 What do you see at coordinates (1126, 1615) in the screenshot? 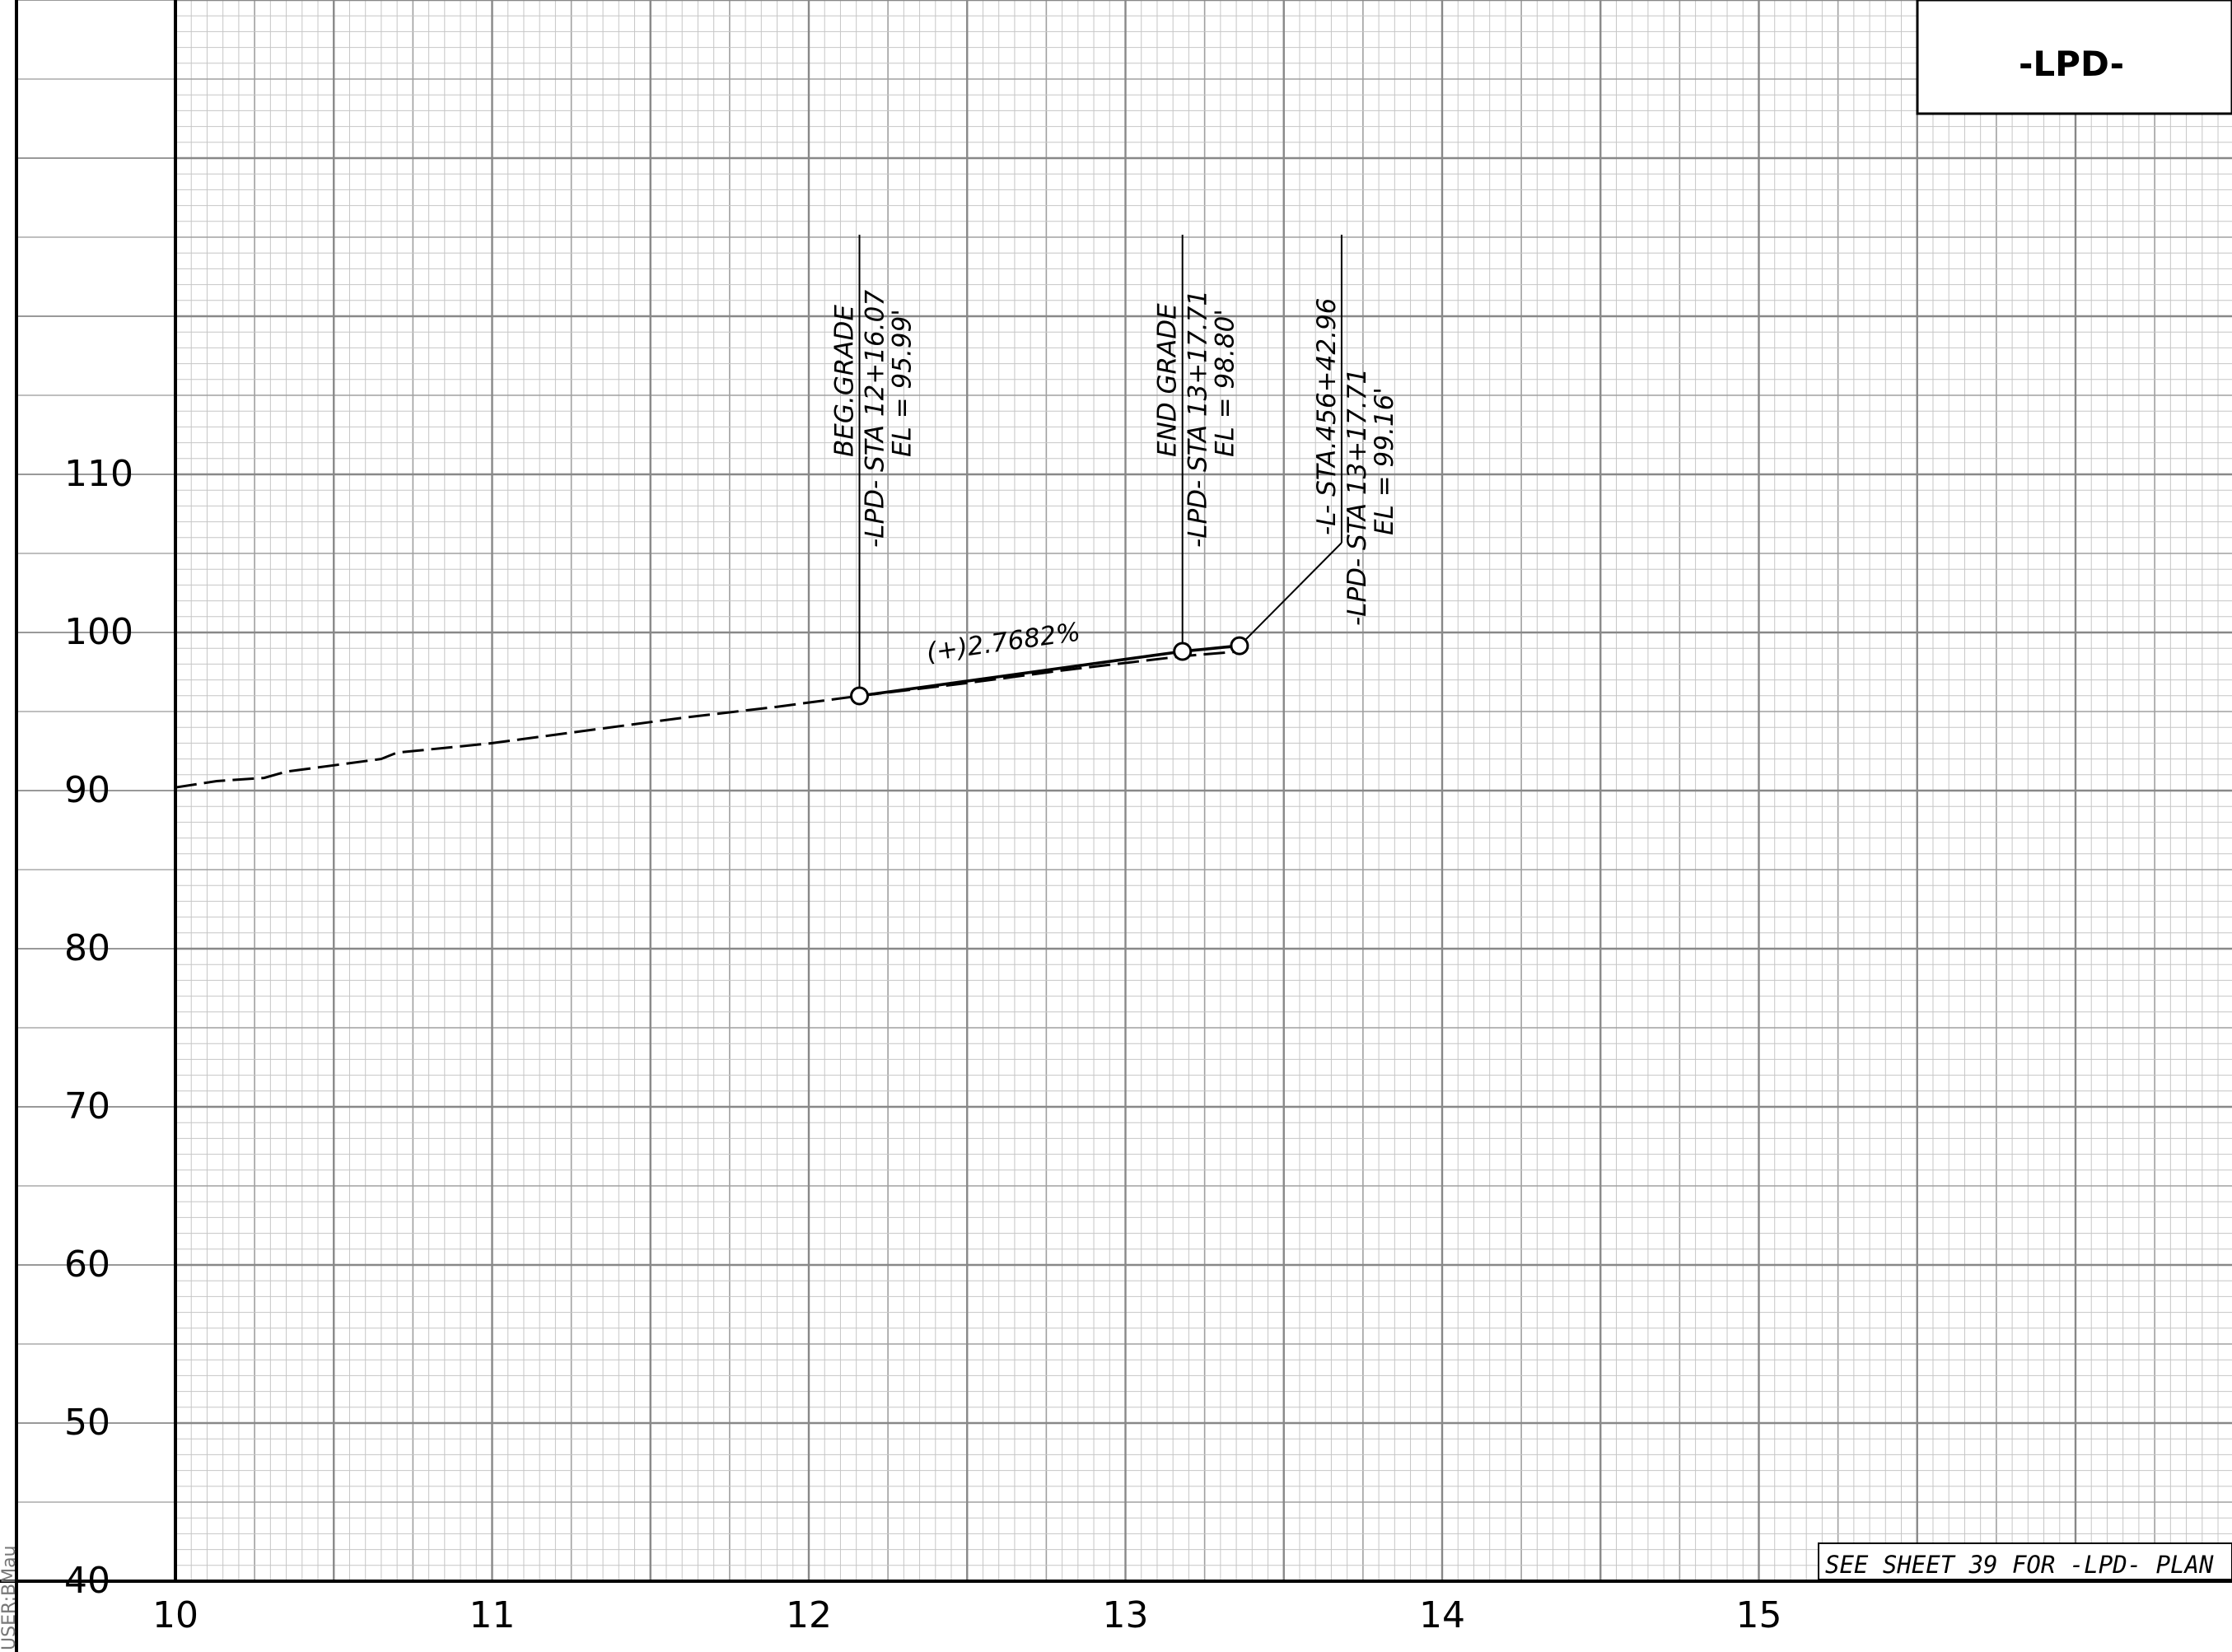
I see `station-tick-label: 13` at bounding box center [1126, 1615].